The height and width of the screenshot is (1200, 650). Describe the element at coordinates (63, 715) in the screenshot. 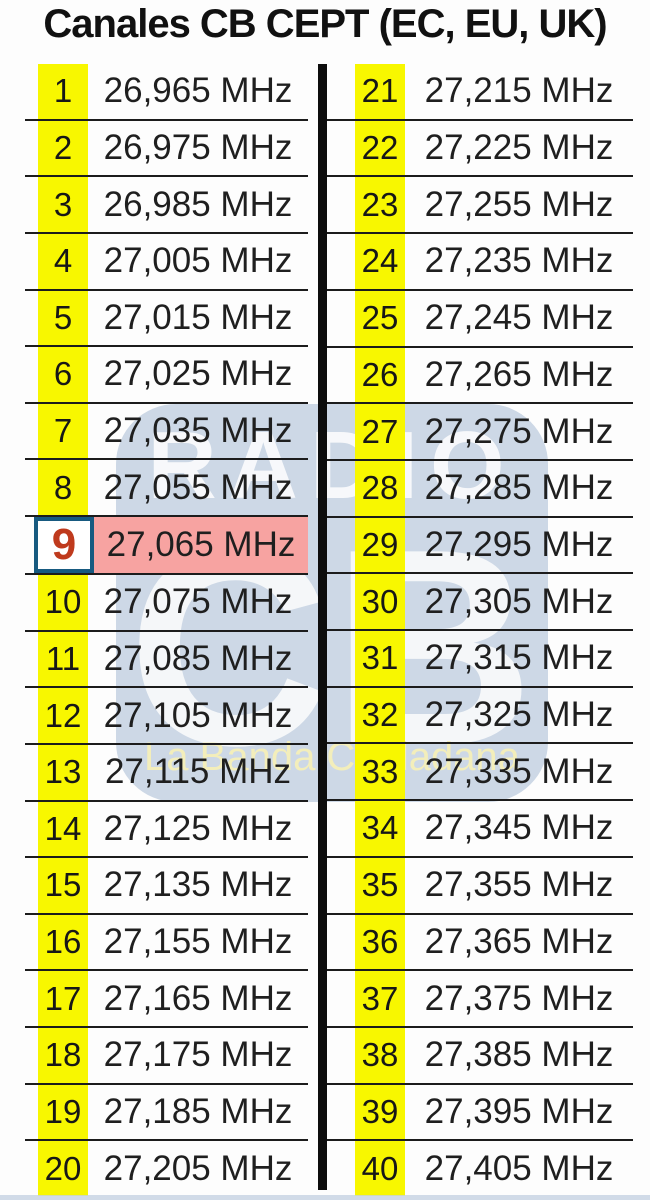

I see `channel-number: 12` at that location.